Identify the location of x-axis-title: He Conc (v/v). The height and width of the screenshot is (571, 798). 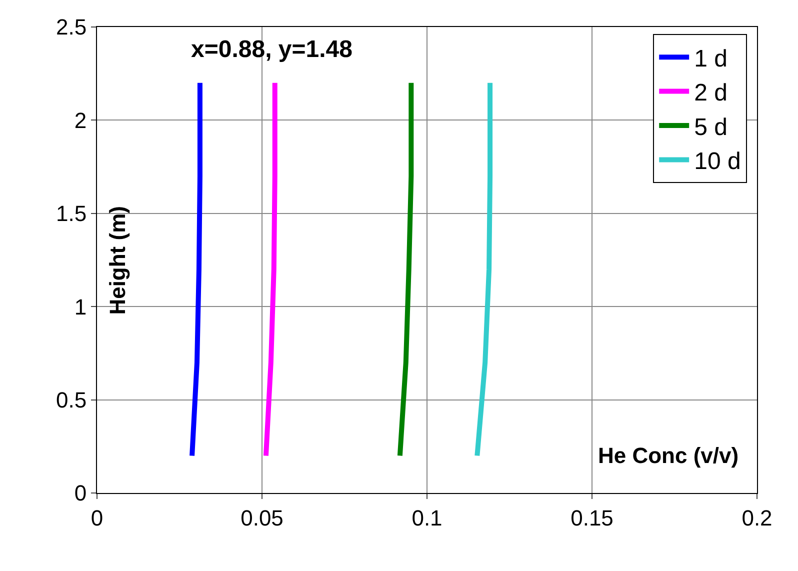
(668, 455).